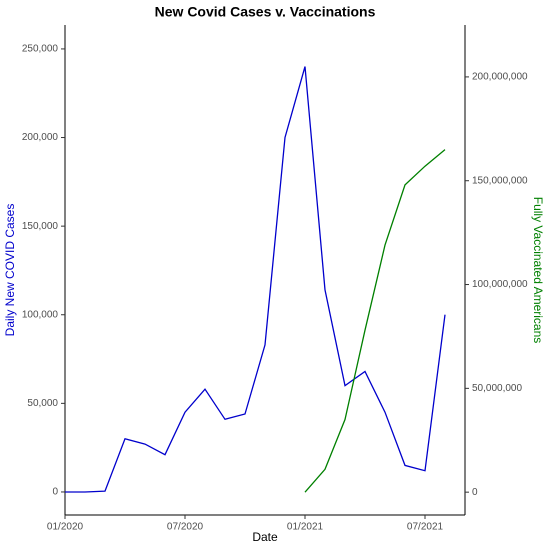  What do you see at coordinates (10, 270) in the screenshot?
I see `y-axis-title: Daily New COVID Cases` at bounding box center [10, 270].